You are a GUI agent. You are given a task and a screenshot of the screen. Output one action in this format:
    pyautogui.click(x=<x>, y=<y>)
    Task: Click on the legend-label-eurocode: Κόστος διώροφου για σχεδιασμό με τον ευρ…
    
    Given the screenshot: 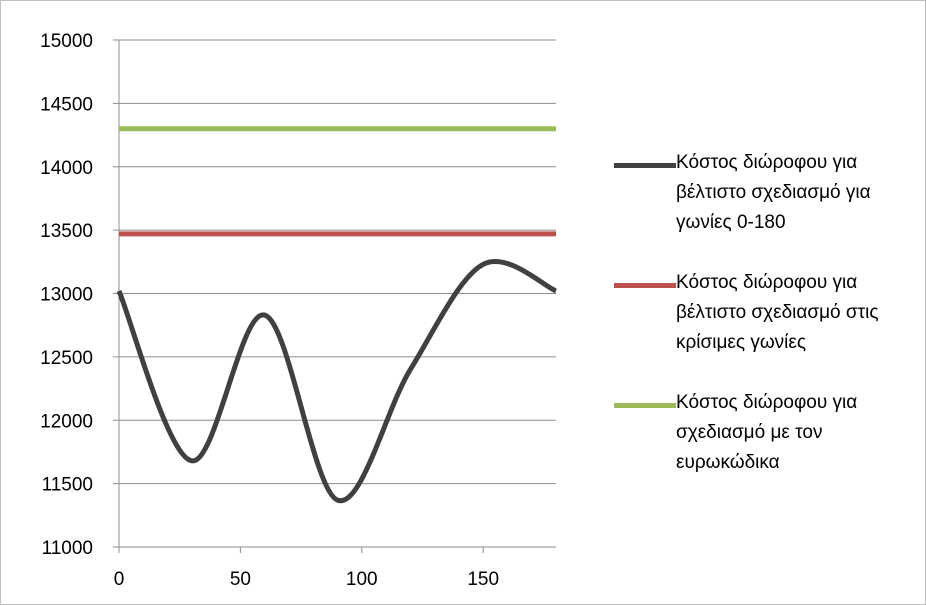 What is the action you would take?
    pyautogui.click(x=767, y=432)
    